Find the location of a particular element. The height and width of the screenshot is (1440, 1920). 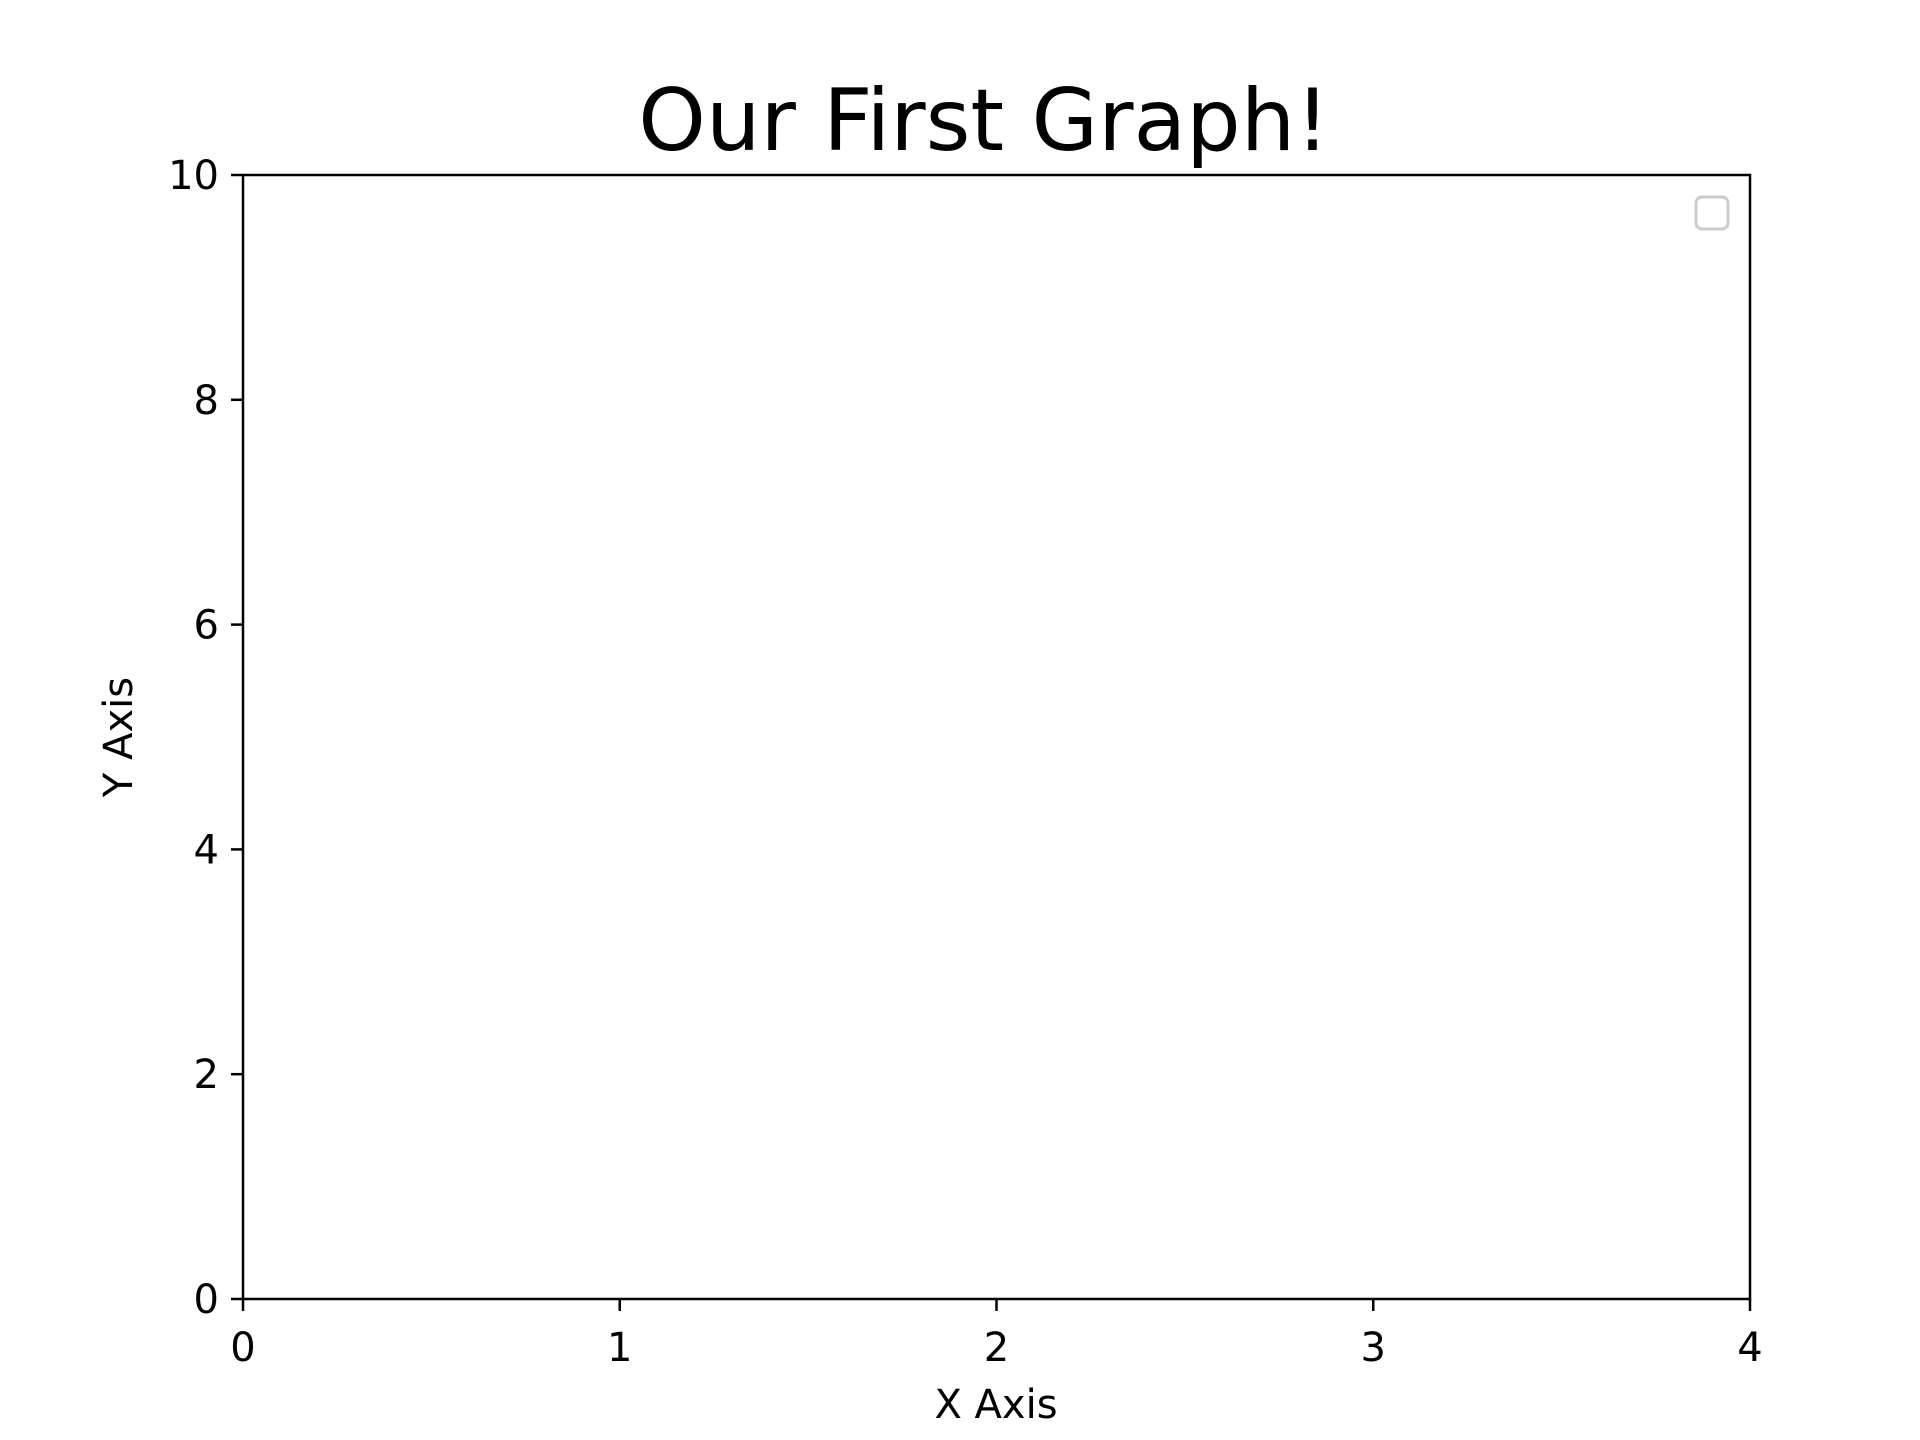

x-tick-label: 0 is located at coordinates (242, 1348).